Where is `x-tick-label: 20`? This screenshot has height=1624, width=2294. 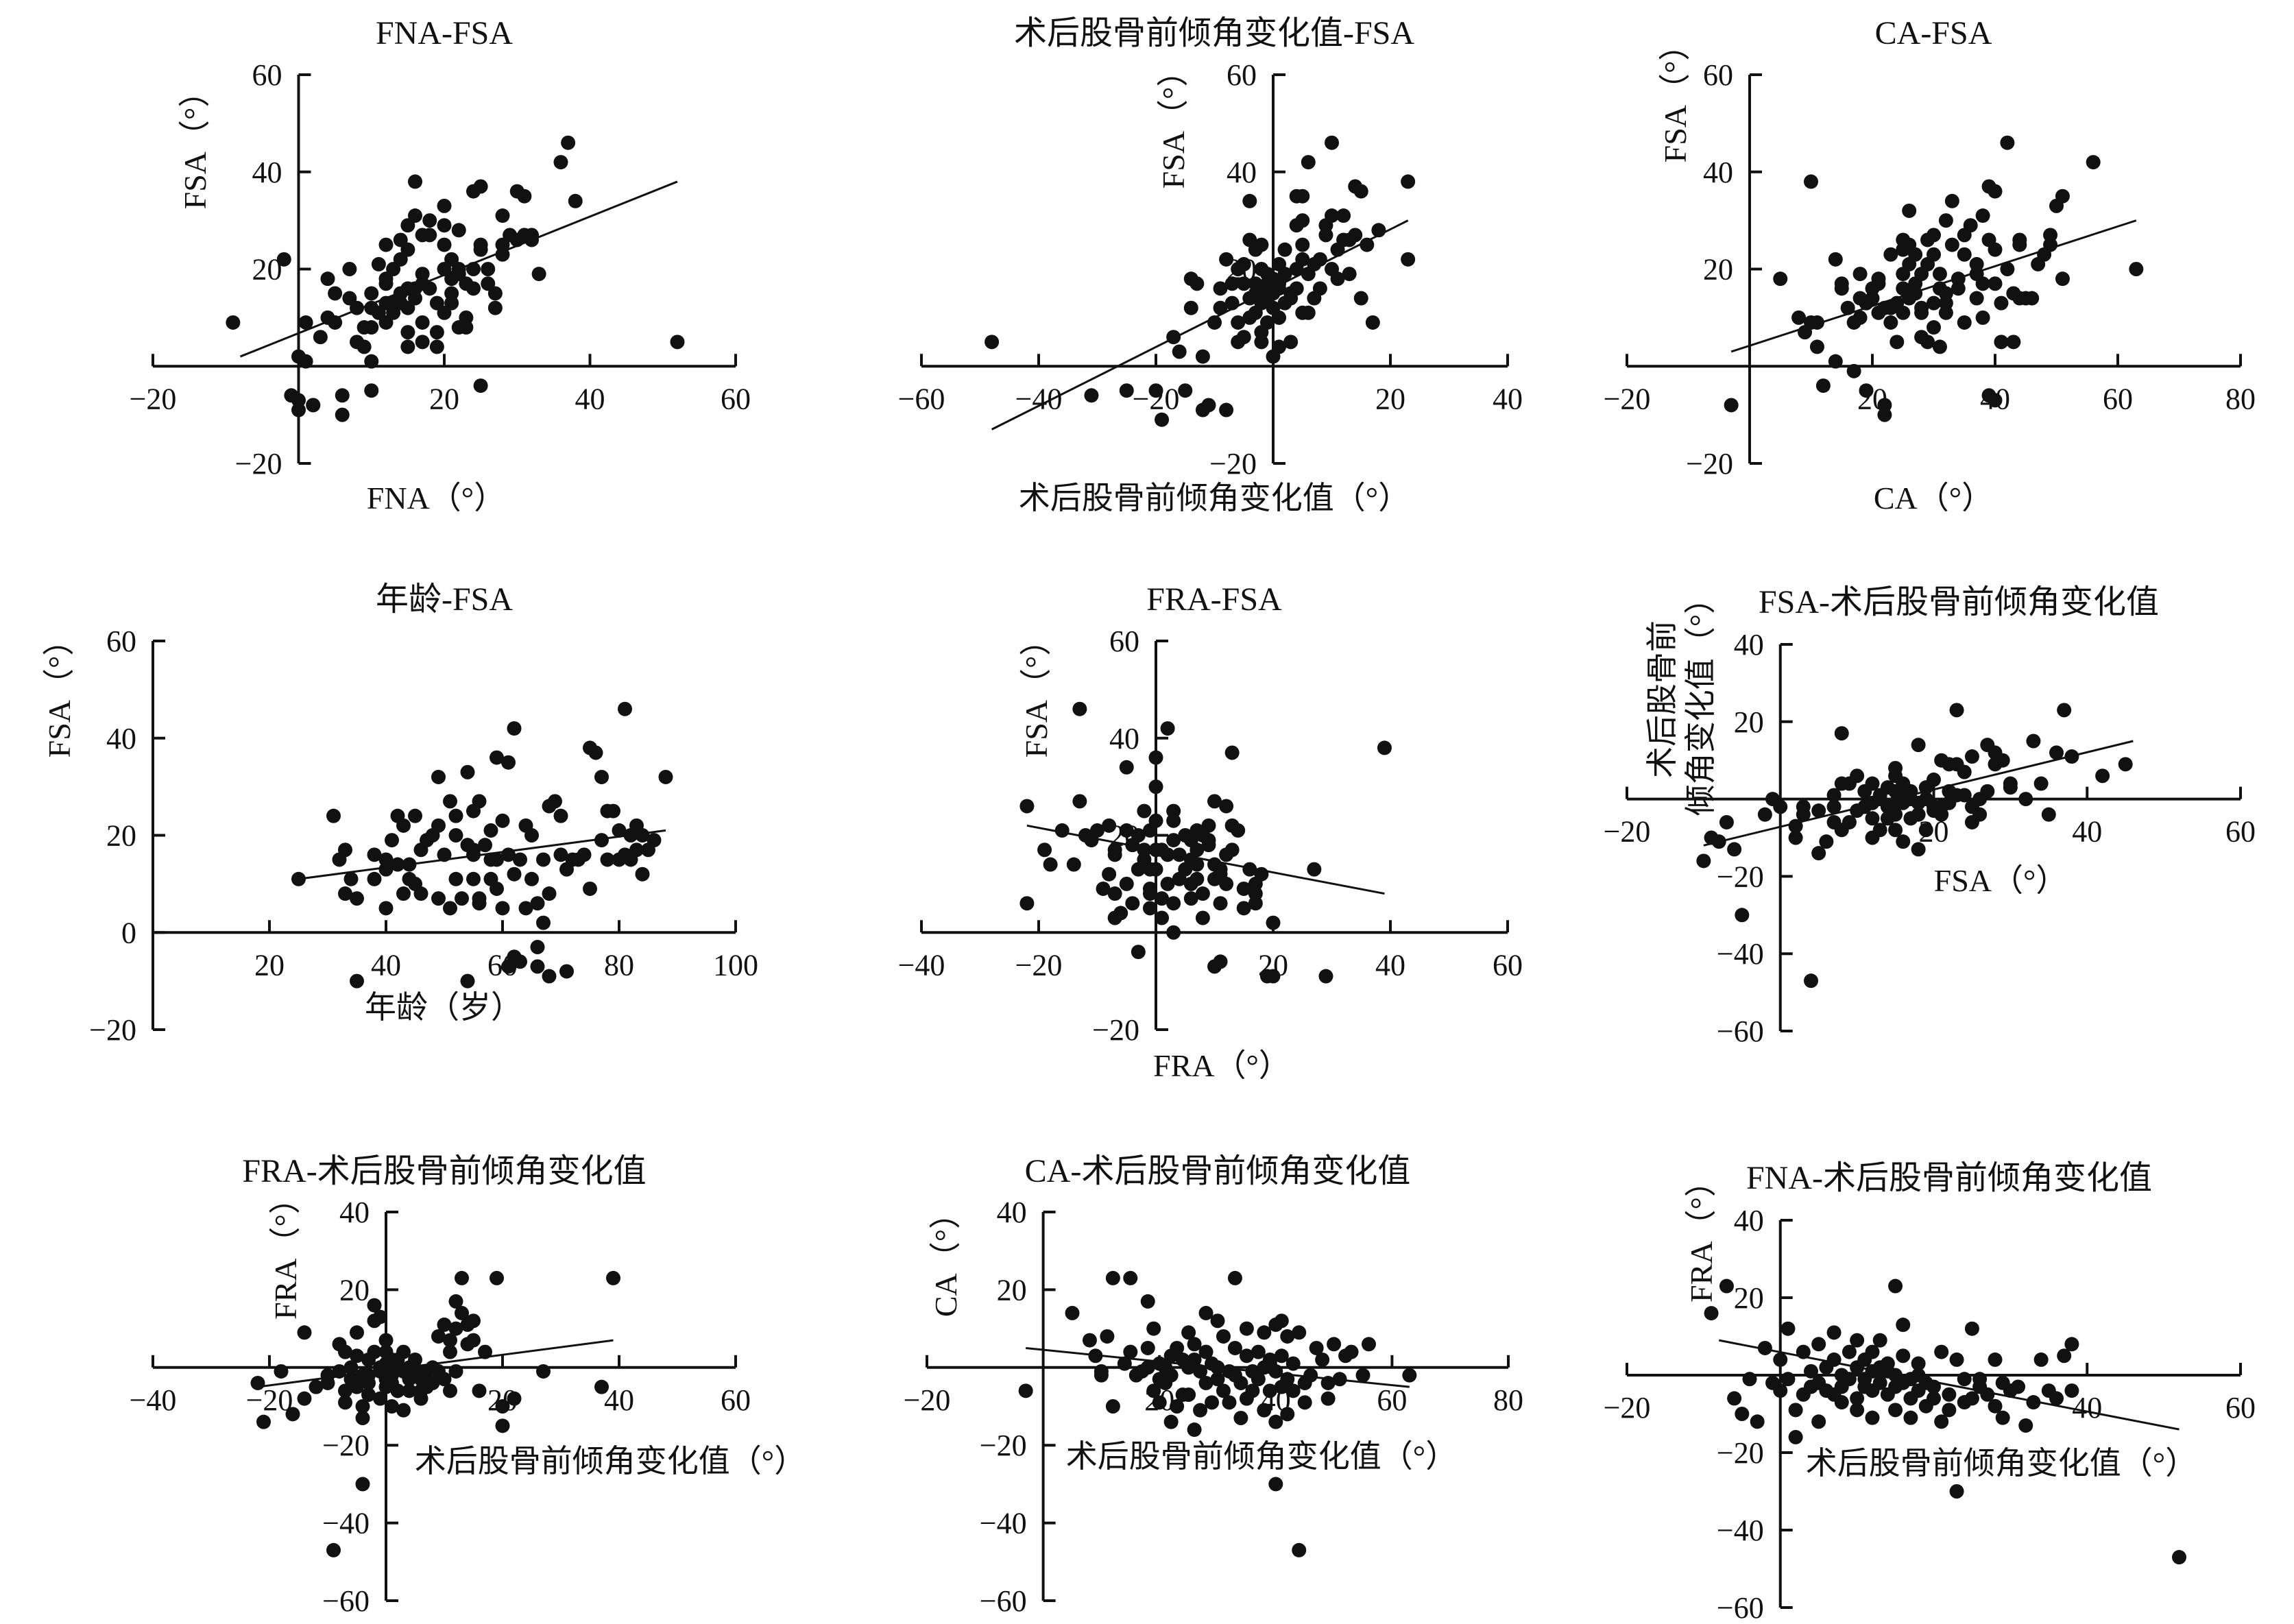 x-tick-label: 20 is located at coordinates (444, 398).